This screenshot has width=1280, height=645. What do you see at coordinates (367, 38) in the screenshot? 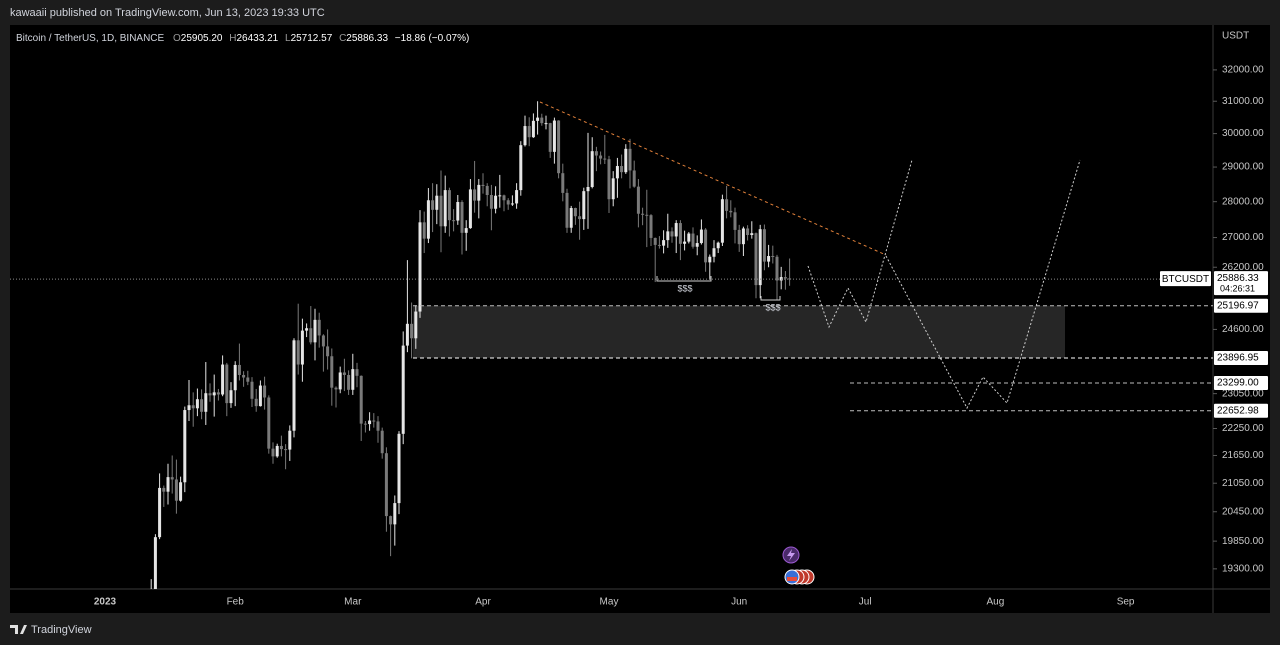
I see `legend-value: 25886.33` at bounding box center [367, 38].